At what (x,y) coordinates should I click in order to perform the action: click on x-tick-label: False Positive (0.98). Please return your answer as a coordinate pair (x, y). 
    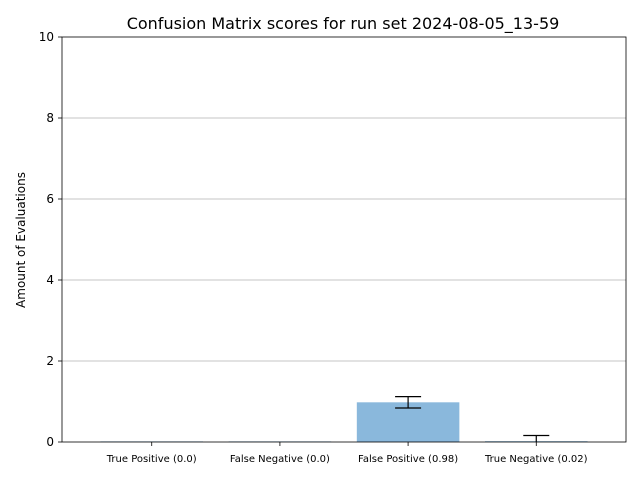
    Looking at the image, I should click on (408, 459).